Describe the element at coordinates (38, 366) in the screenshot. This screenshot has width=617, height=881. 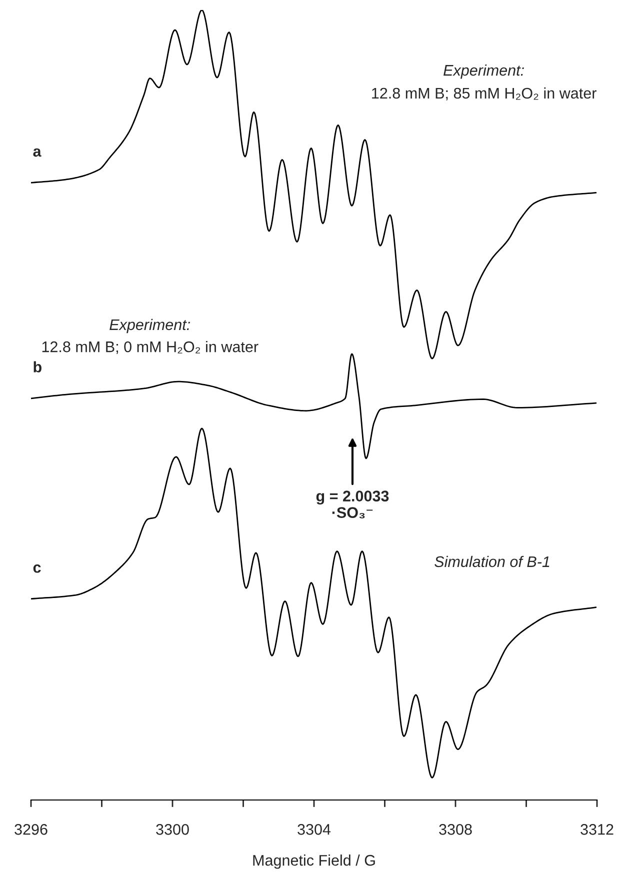
I see `series-label: b` at that location.